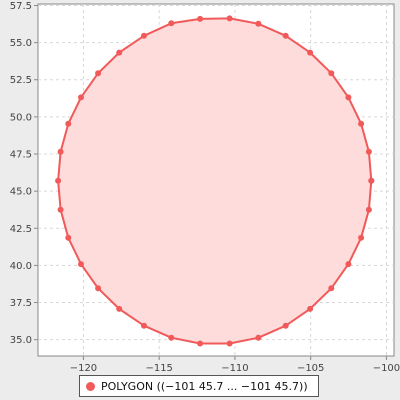 Image resolution: width=400 pixels, height=400 pixels. Describe the element at coordinates (21, 80) in the screenshot. I see `y-tick-label: 52.5` at that location.